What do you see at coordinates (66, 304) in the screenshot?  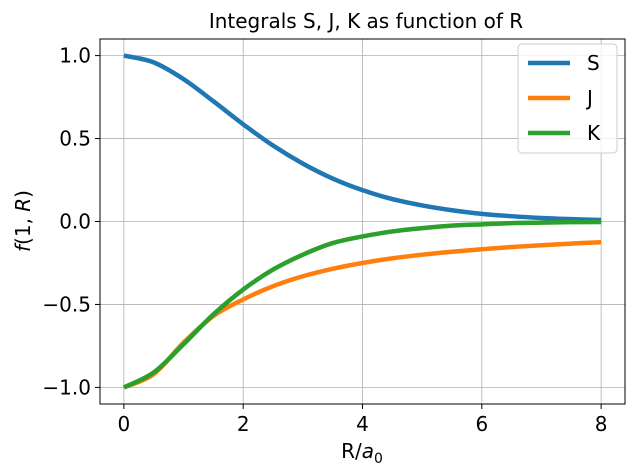 I see `y-tick-label: −0.5` at bounding box center [66, 304].